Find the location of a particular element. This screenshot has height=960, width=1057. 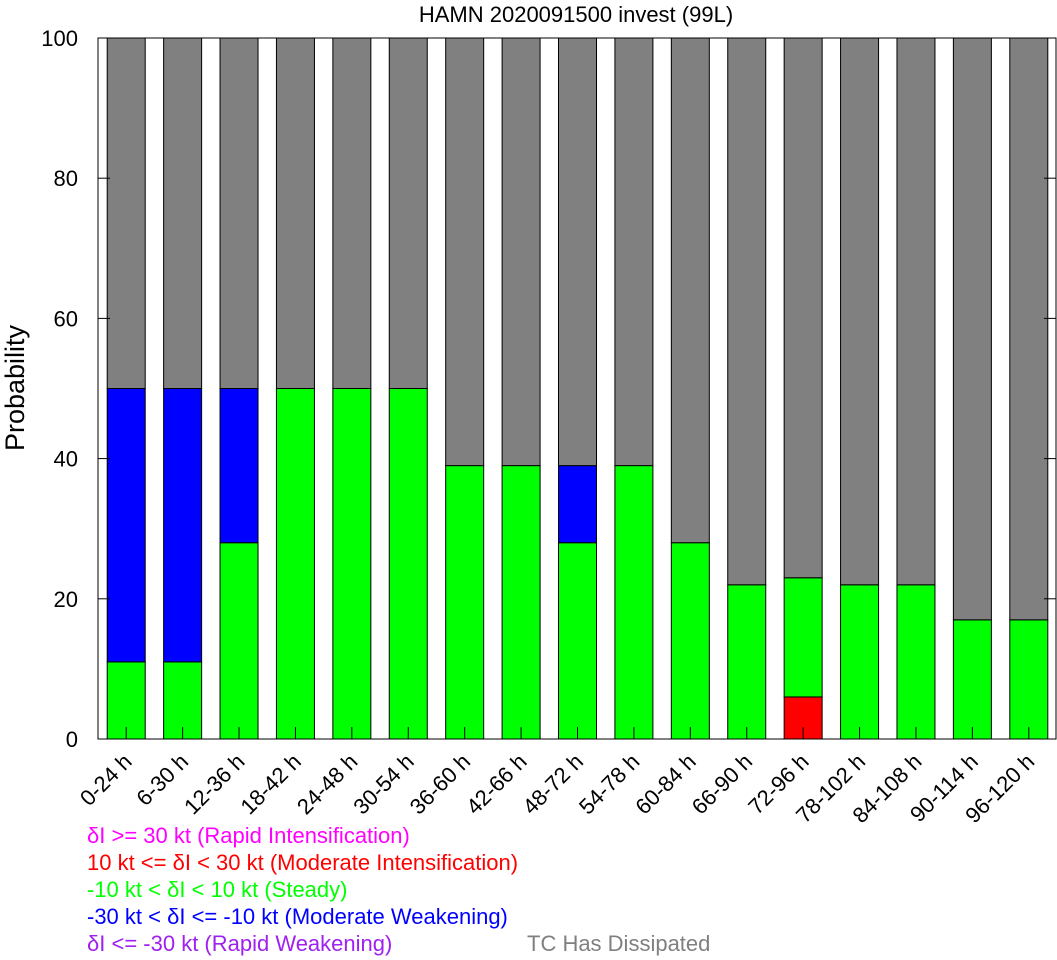

legend-steady: -10 kt < δI < 10 kt (Steady) is located at coordinates (217, 889).